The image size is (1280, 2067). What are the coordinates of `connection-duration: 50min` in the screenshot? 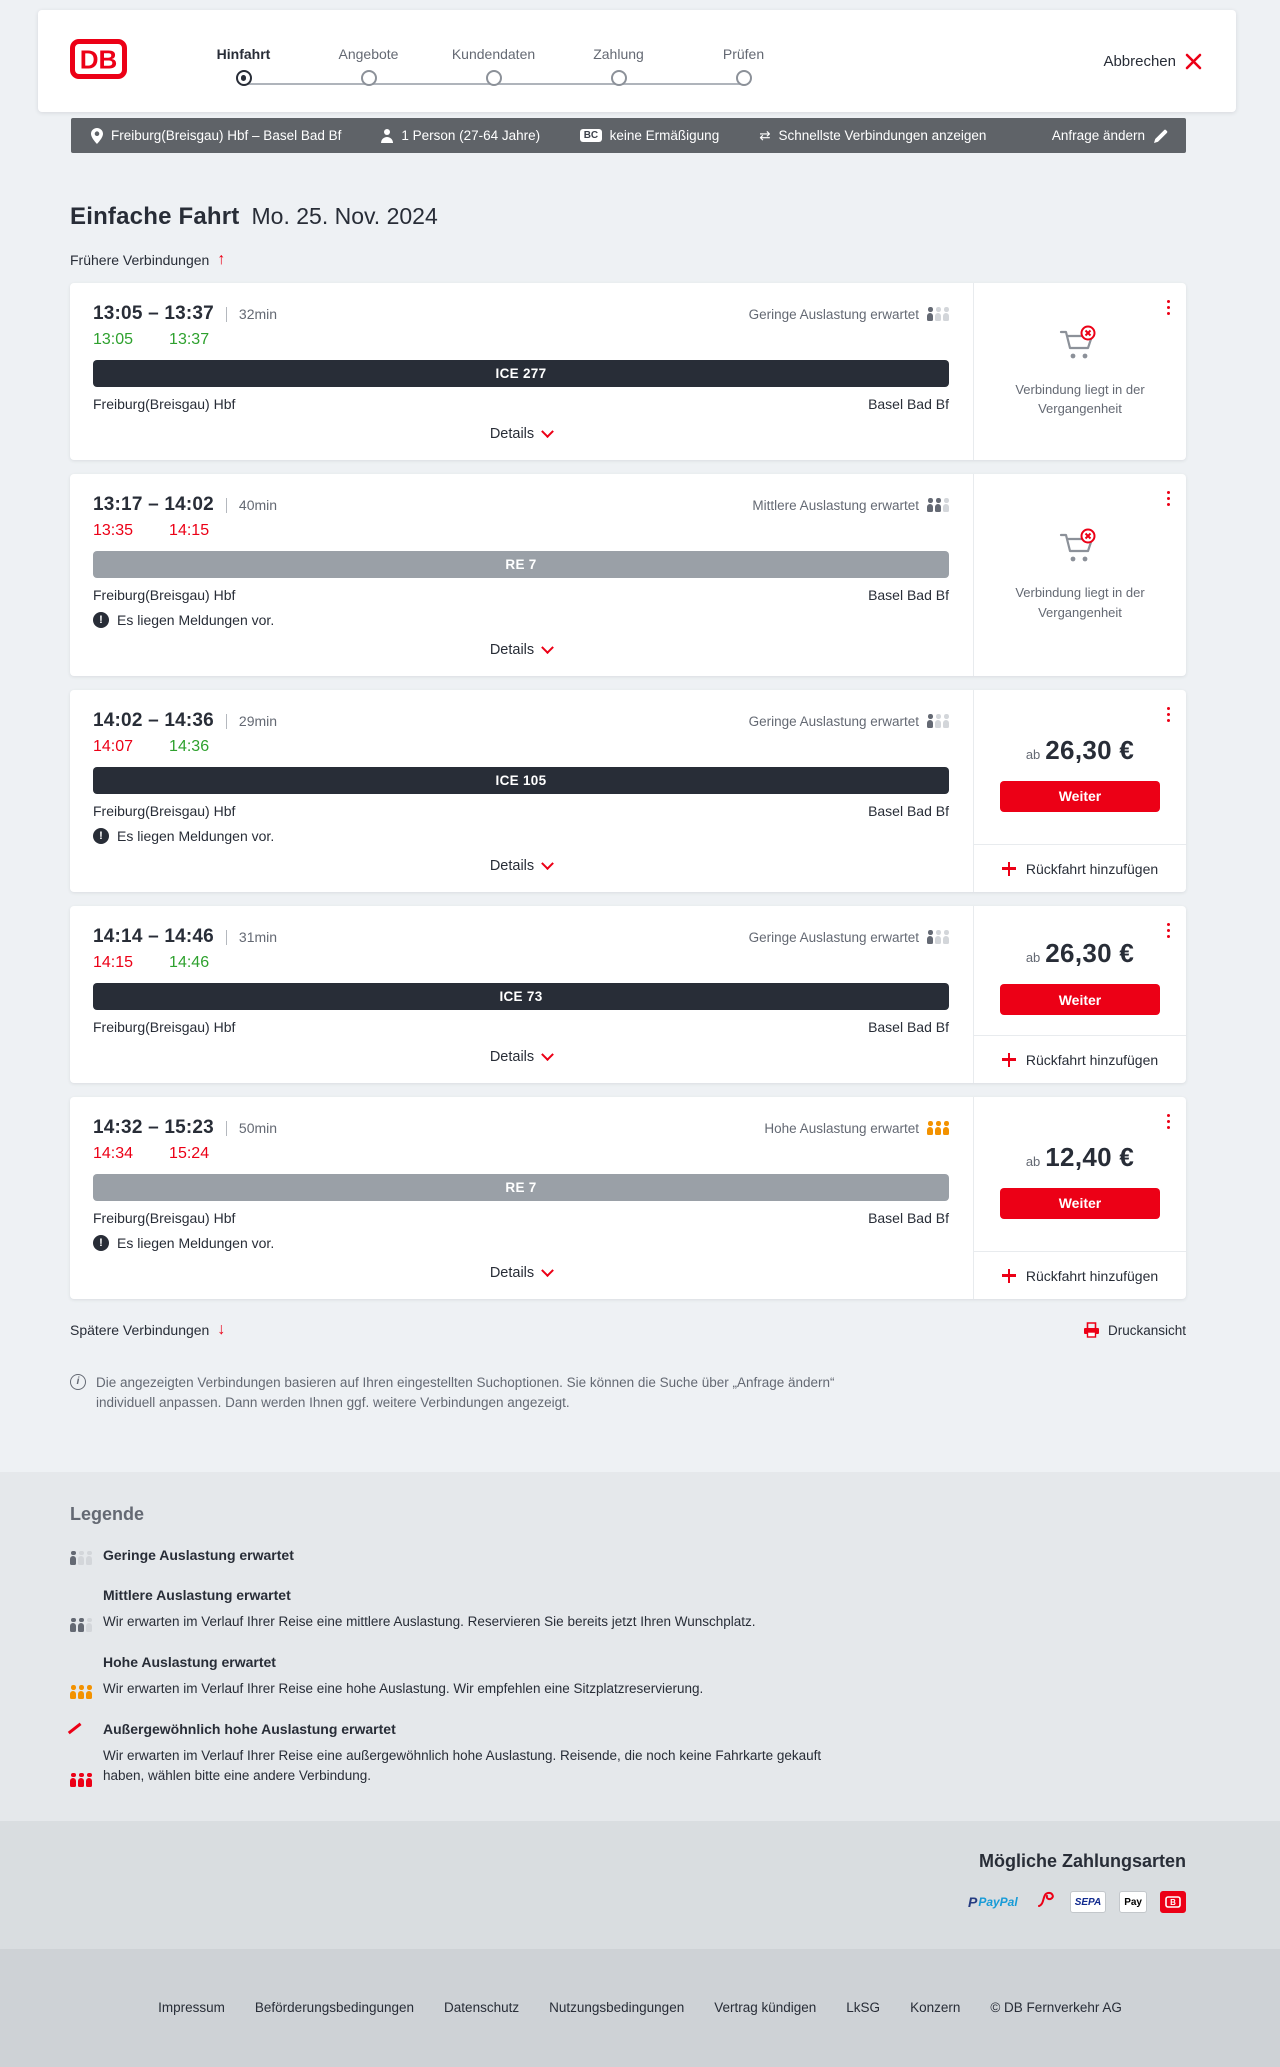 It's located at (258, 1128).